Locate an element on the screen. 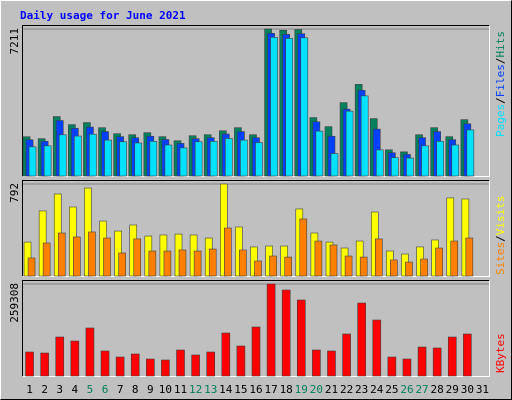  x-tick-label: 9 is located at coordinates (150, 389).